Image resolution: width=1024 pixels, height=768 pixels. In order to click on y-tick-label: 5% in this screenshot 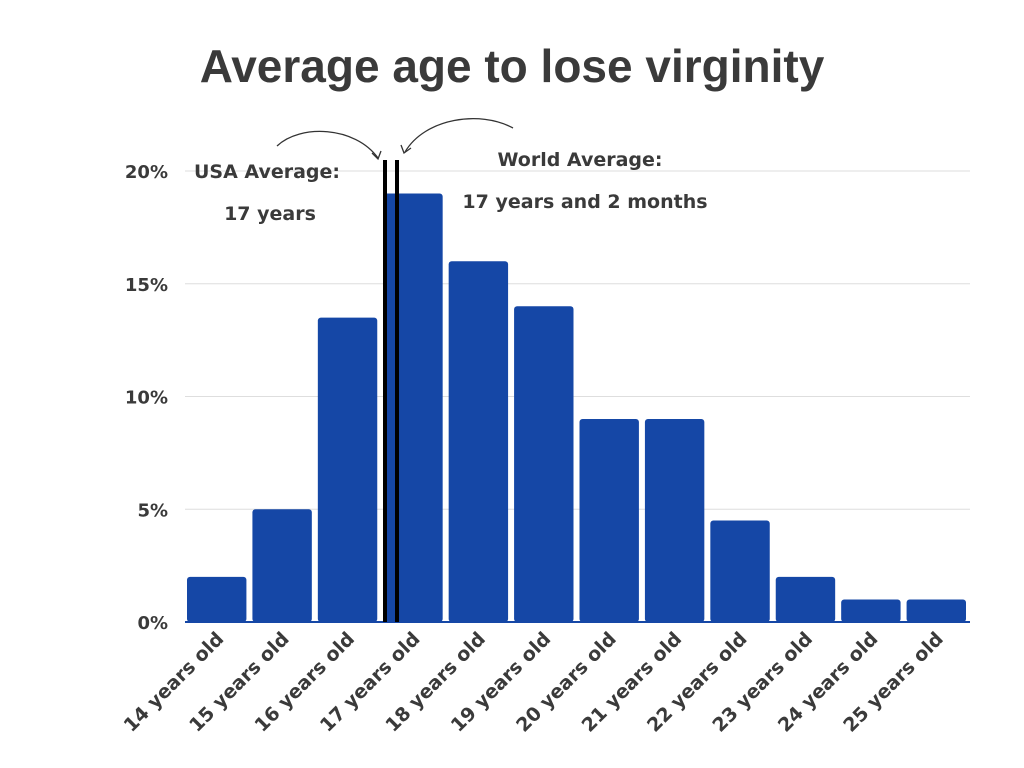, I will do `click(152, 510)`.